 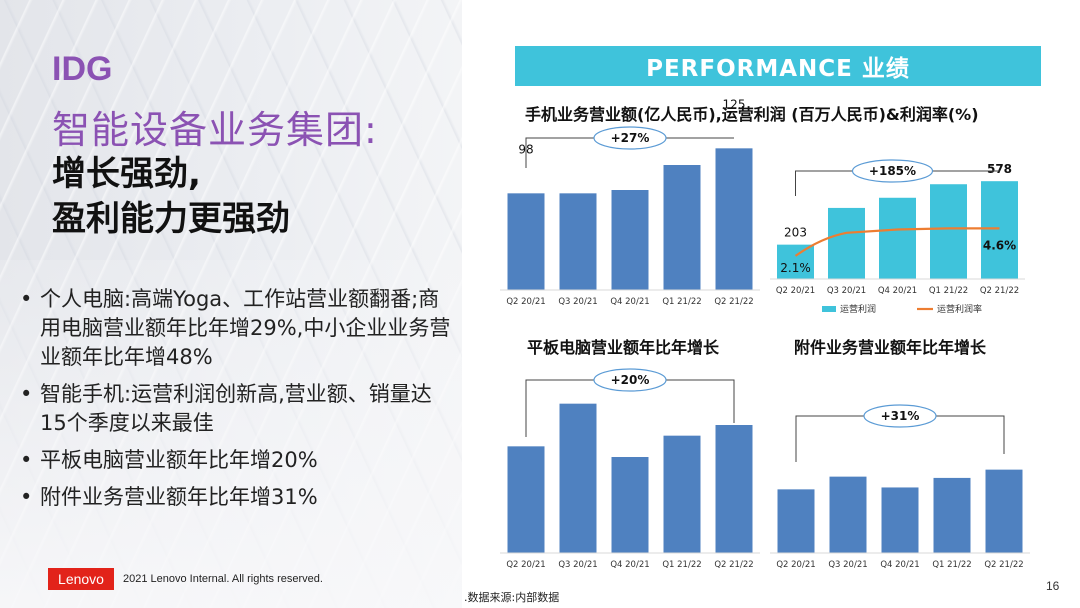 What do you see at coordinates (795, 233) in the screenshot?
I see `profit-bar-label-0: 203` at bounding box center [795, 233].